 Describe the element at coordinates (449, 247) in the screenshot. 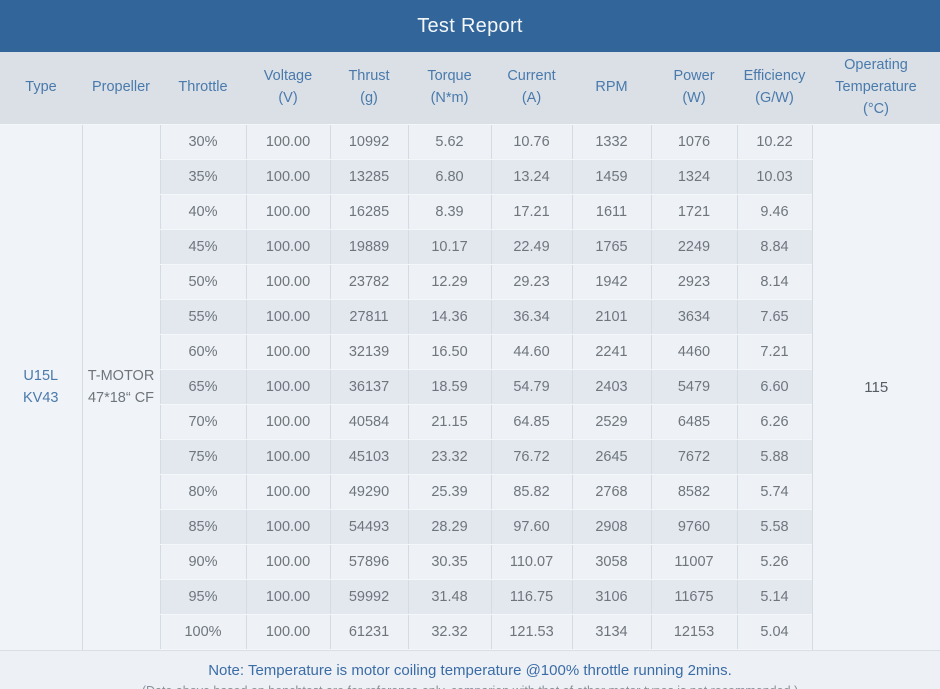

I see `cell-torque: 10.17` at that location.